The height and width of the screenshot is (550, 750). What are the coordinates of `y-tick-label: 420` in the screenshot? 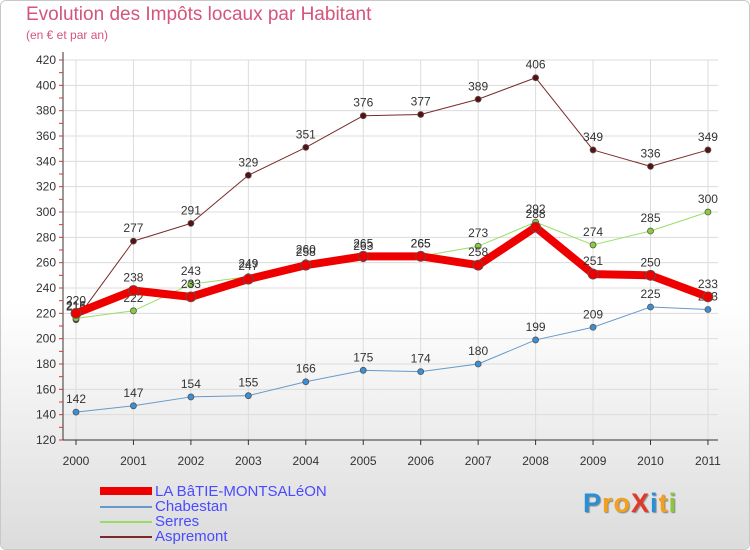 It's located at (46, 60).